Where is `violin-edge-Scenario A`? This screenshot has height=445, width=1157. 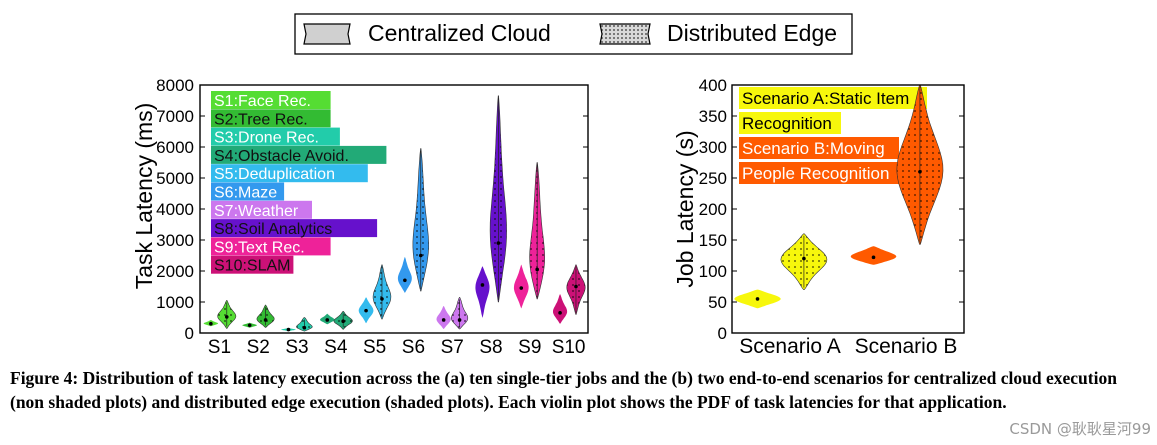
violin-edge-Scenario A is located at coordinates (804, 261).